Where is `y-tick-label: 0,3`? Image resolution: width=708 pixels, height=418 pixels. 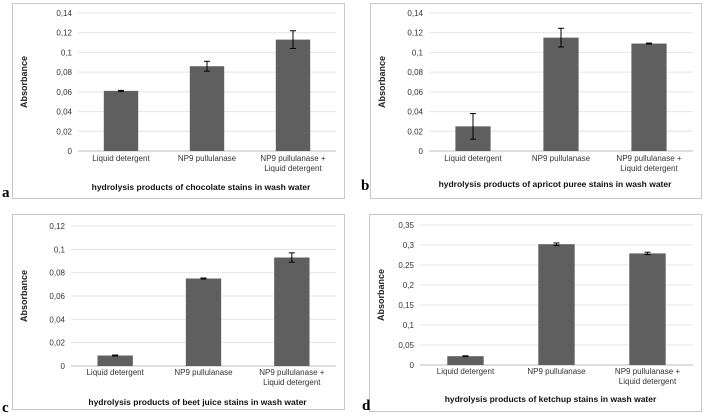
y-tick-label: 0,3 is located at coordinates (409, 245).